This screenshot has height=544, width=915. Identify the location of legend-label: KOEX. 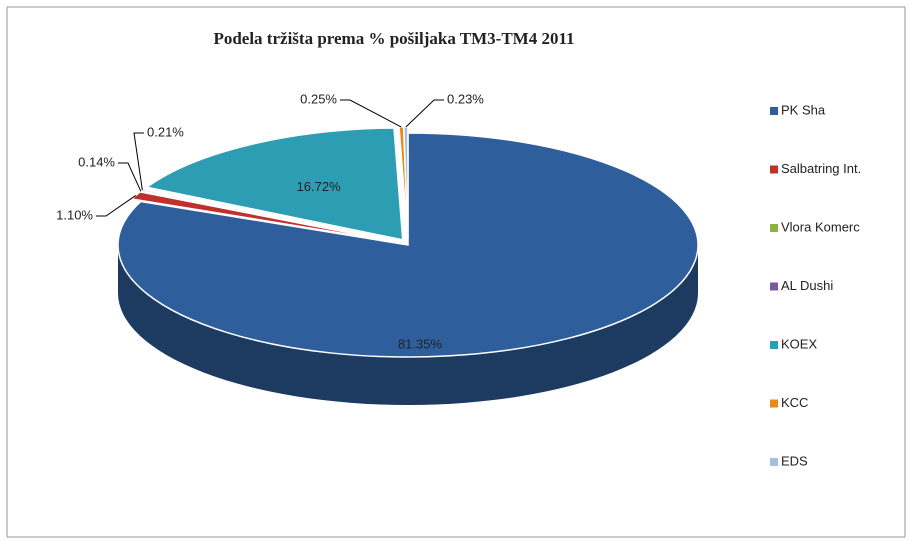
(799, 343).